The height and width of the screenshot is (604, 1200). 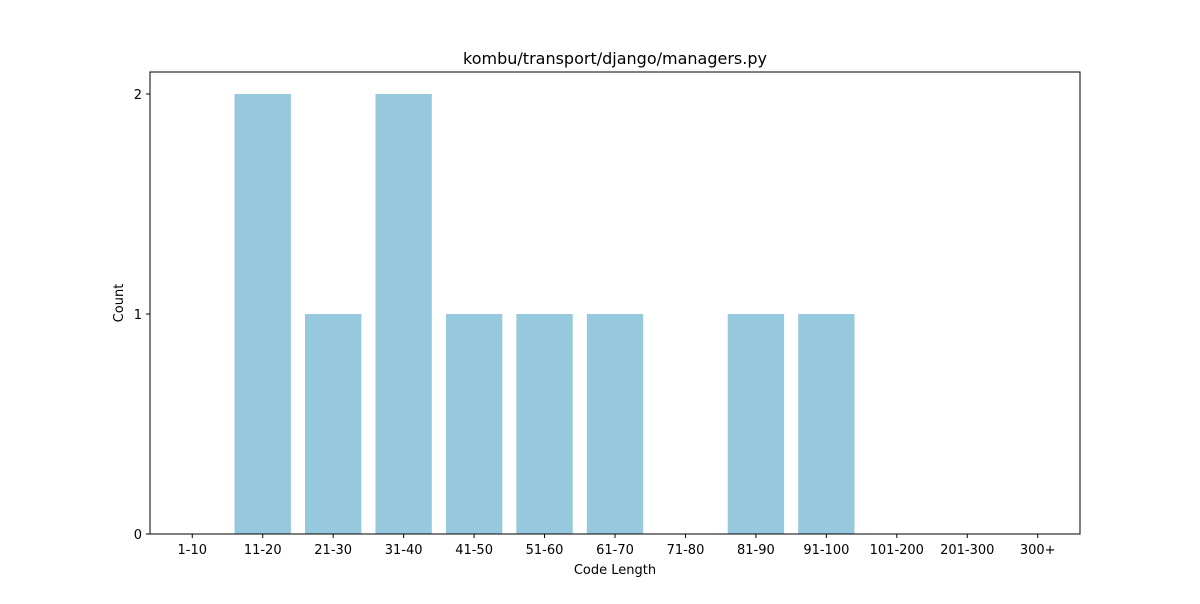 What do you see at coordinates (615, 550) in the screenshot?
I see `x-tick-label: 61-70` at bounding box center [615, 550].